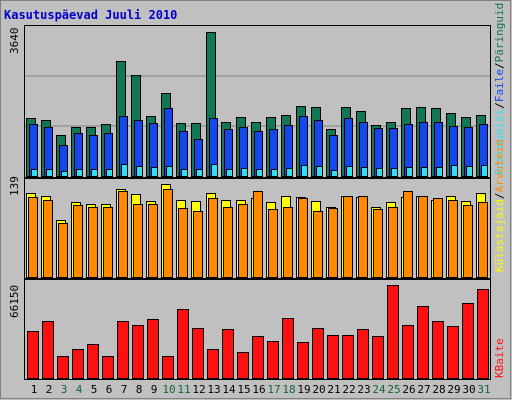 This screenshot has width=512, height=400. Describe the element at coordinates (453, 389) in the screenshot. I see `x-tick-label-29: 29` at that location.